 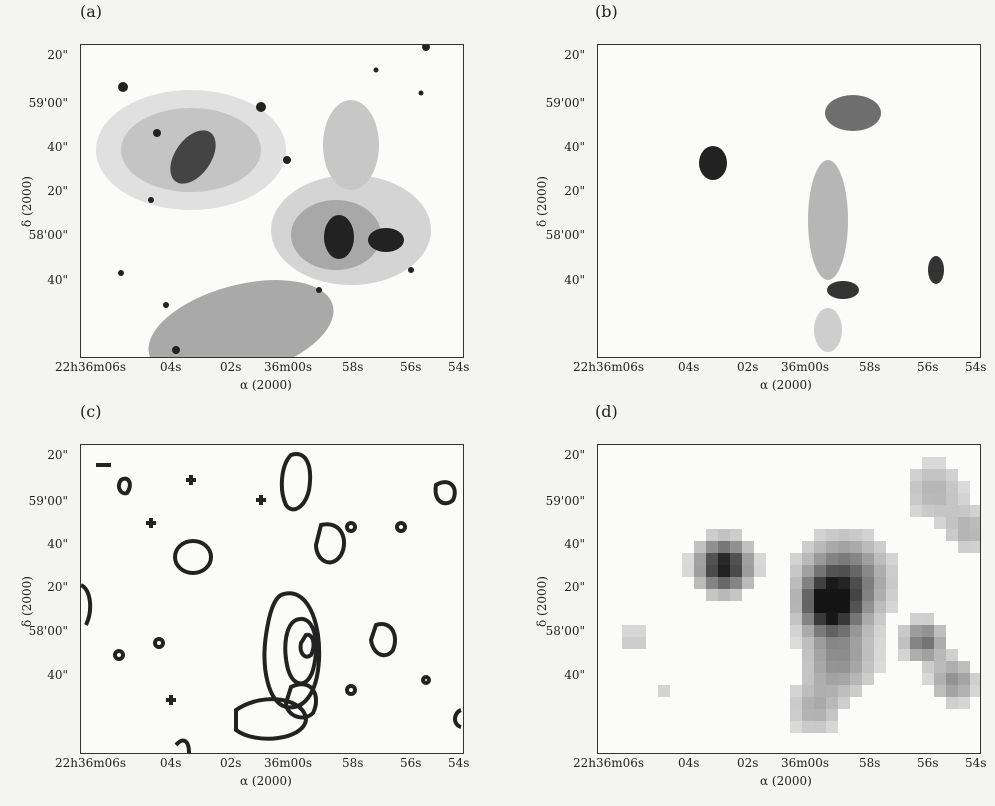 I want to click on image-frame, so click(x=789, y=599).